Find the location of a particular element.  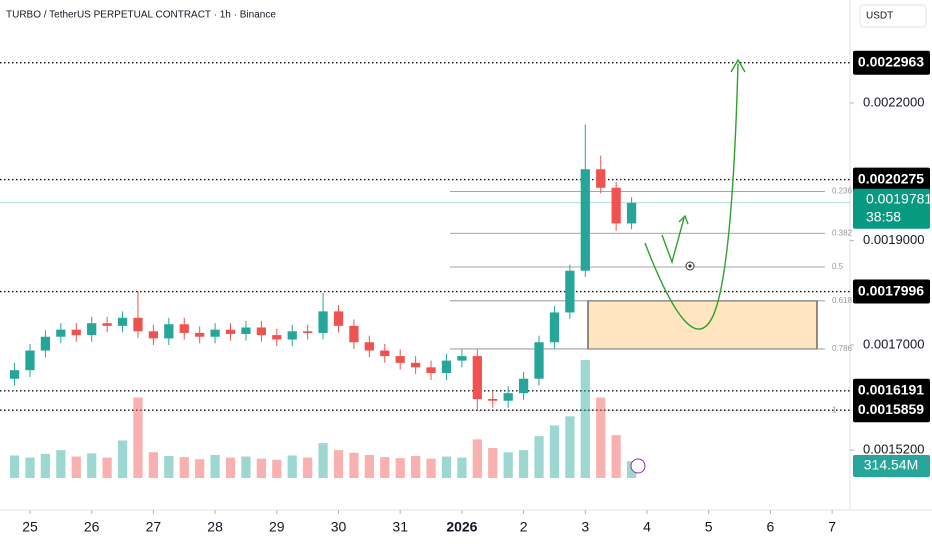

level-label: 0.0022963 is located at coordinates (891, 61).